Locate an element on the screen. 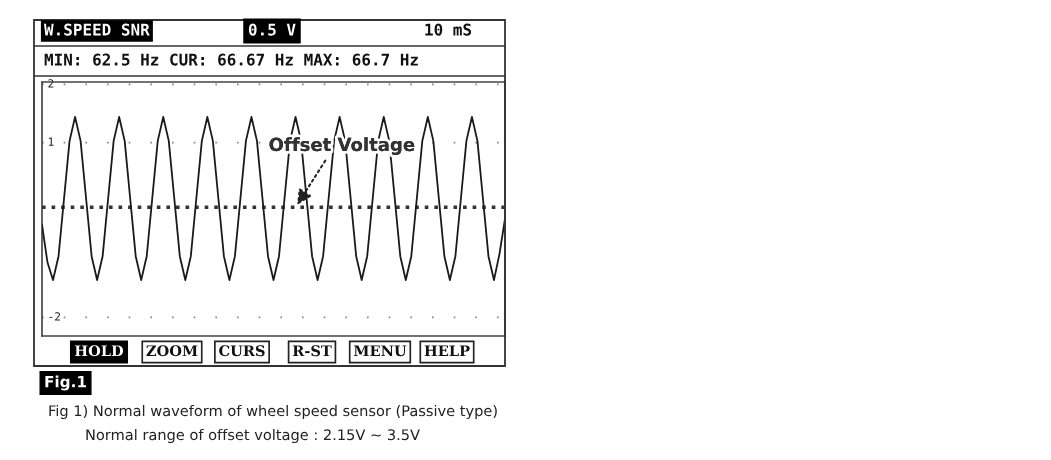 This screenshot has height=460, width=1051. text: 0.5 V is located at coordinates (272, 29).